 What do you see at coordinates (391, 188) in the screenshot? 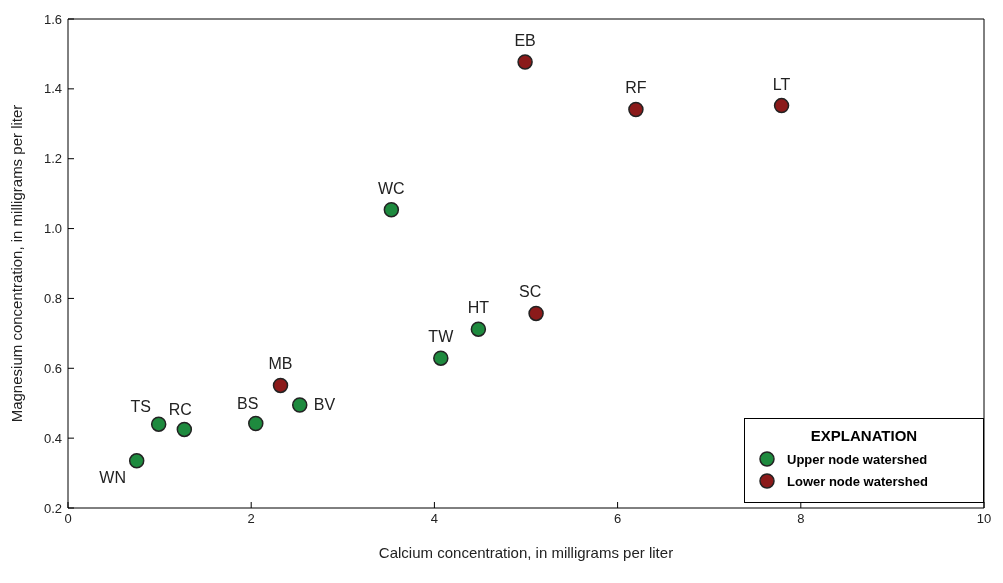
I see `annotation: WC` at bounding box center [391, 188].